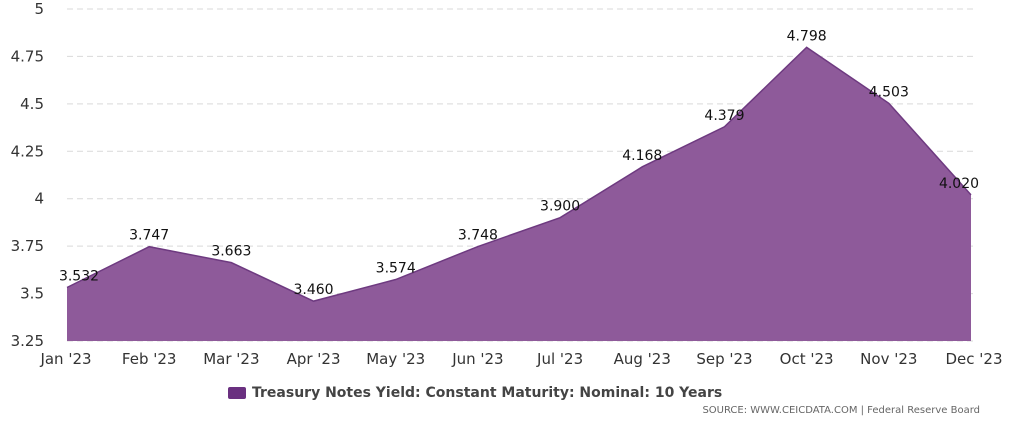 This screenshot has height=441, width=1024. What do you see at coordinates (724, 359) in the screenshot?
I see `x-tick-label-8: Sep '23` at bounding box center [724, 359].